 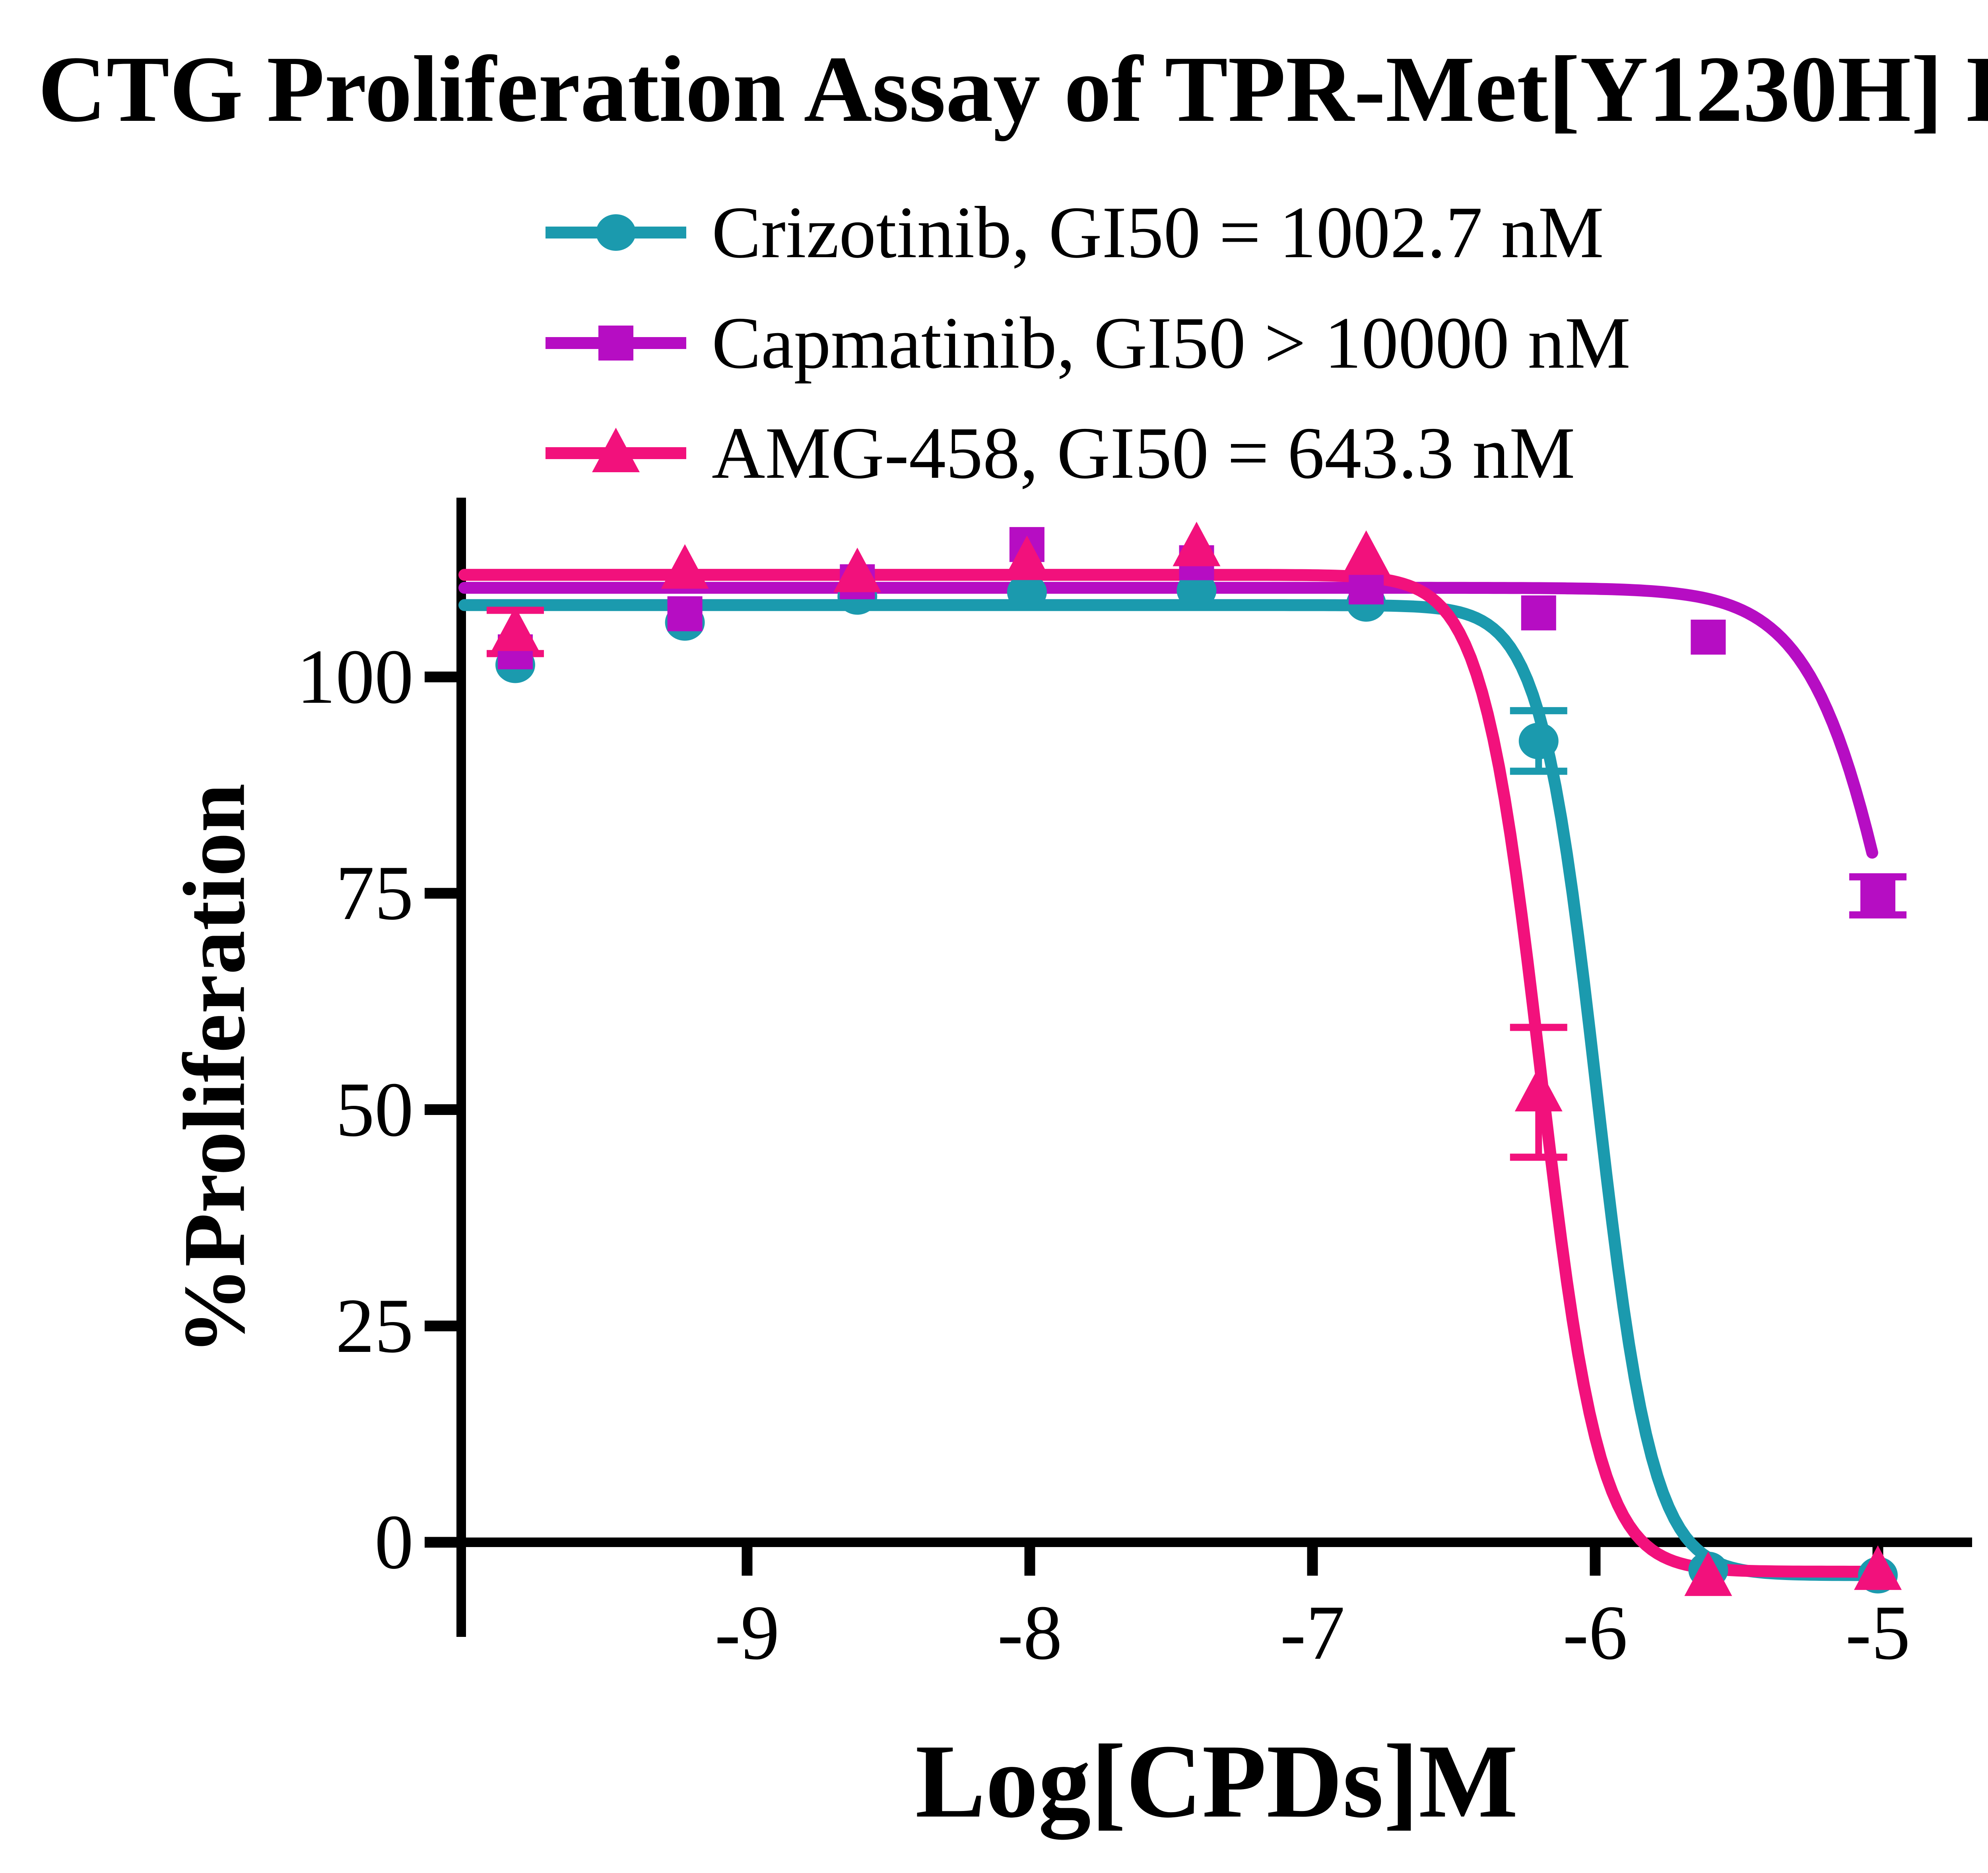 I want to click on crizotinib-circle-swatch-icon, so click(x=616, y=233).